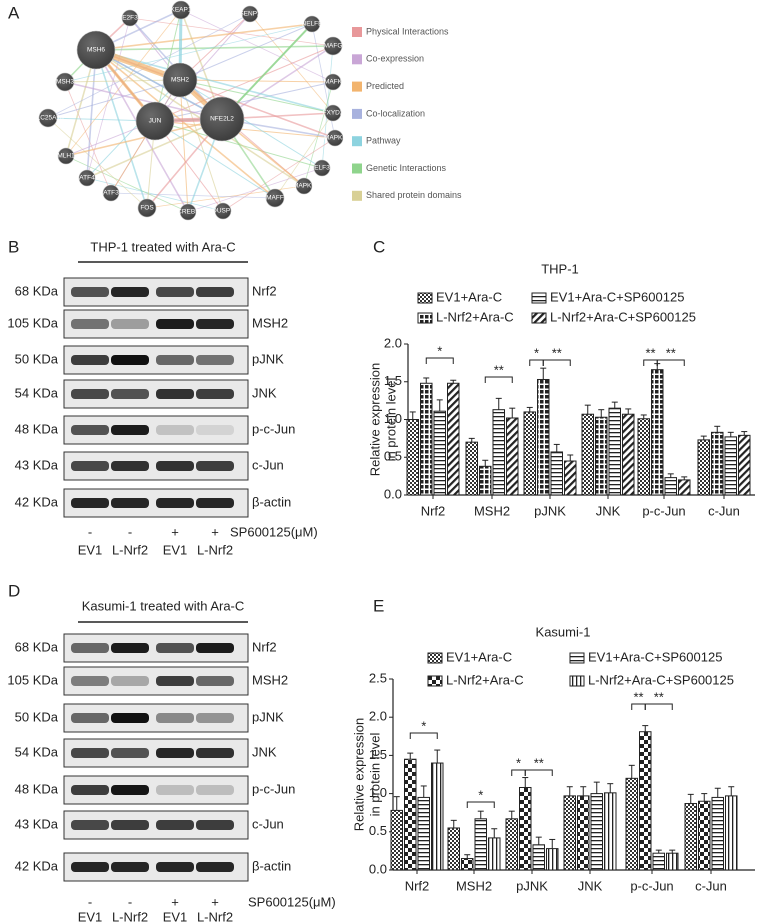  Describe the element at coordinates (37, 290) in the screenshot. I see `molecular-weight: 68 KDa` at that location.